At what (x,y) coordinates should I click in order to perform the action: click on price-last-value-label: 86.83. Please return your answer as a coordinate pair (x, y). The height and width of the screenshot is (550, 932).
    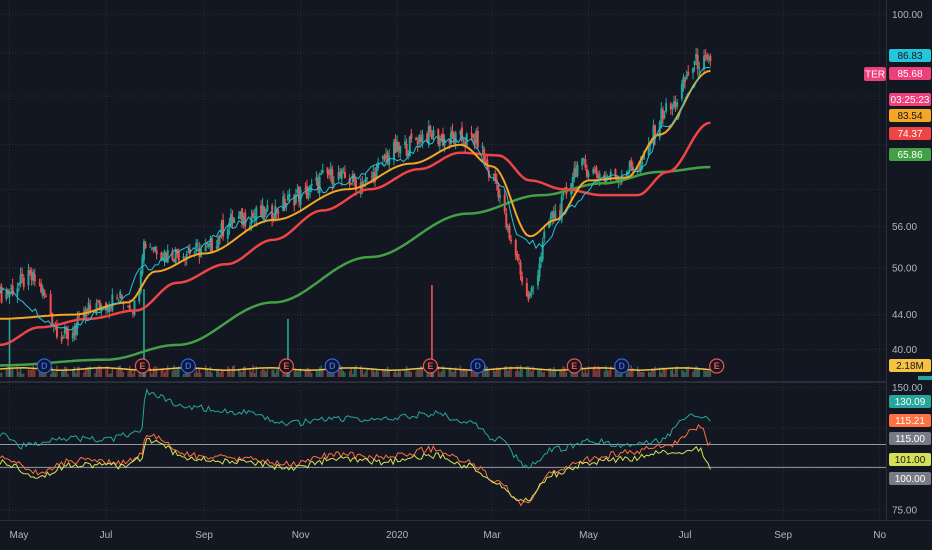
    Looking at the image, I should click on (909, 56).